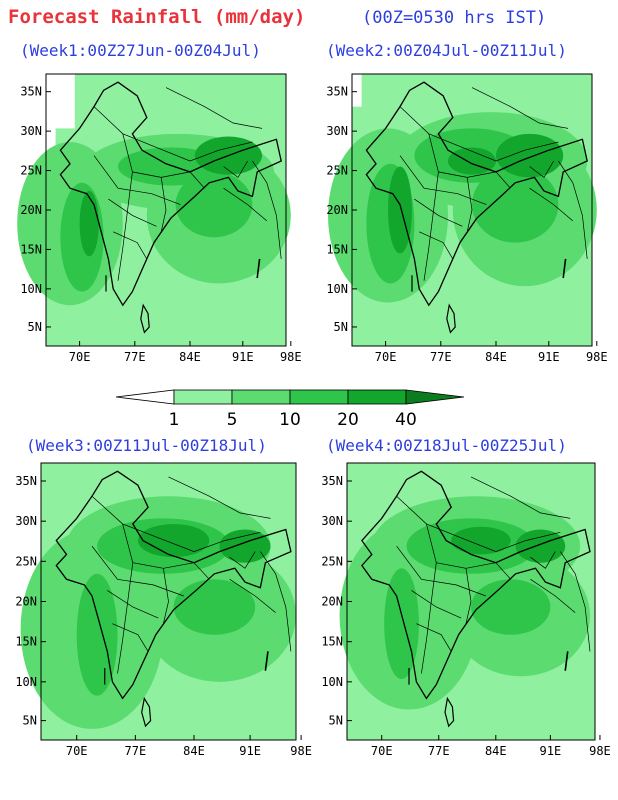 This screenshot has width=618, height=800. What do you see at coordinates (51, 128) in the screenshot?
I see `dry-area` at bounding box center [51, 128].